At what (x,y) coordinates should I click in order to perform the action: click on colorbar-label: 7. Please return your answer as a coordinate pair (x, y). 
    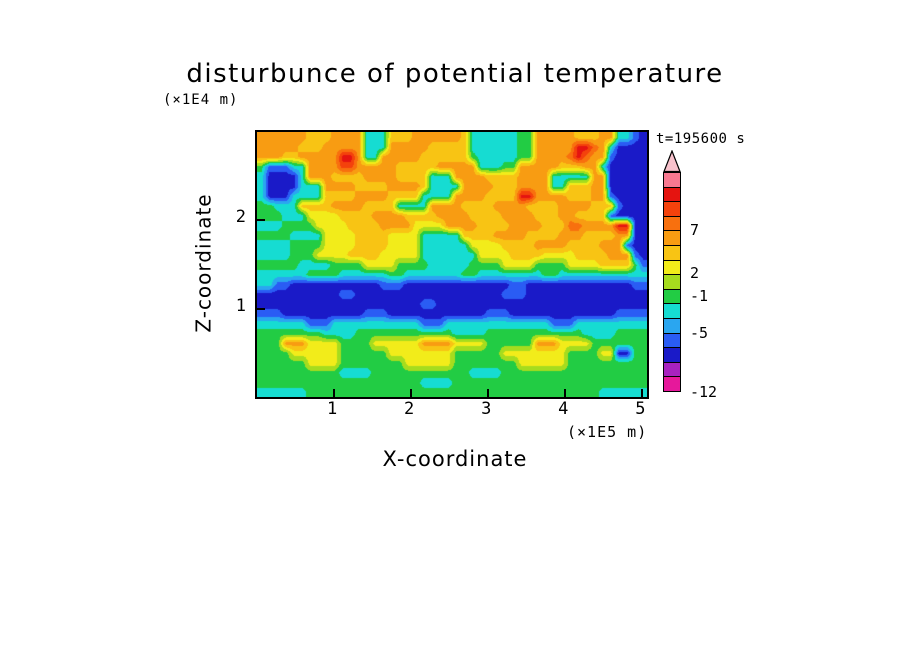
    Looking at the image, I should click on (695, 230).